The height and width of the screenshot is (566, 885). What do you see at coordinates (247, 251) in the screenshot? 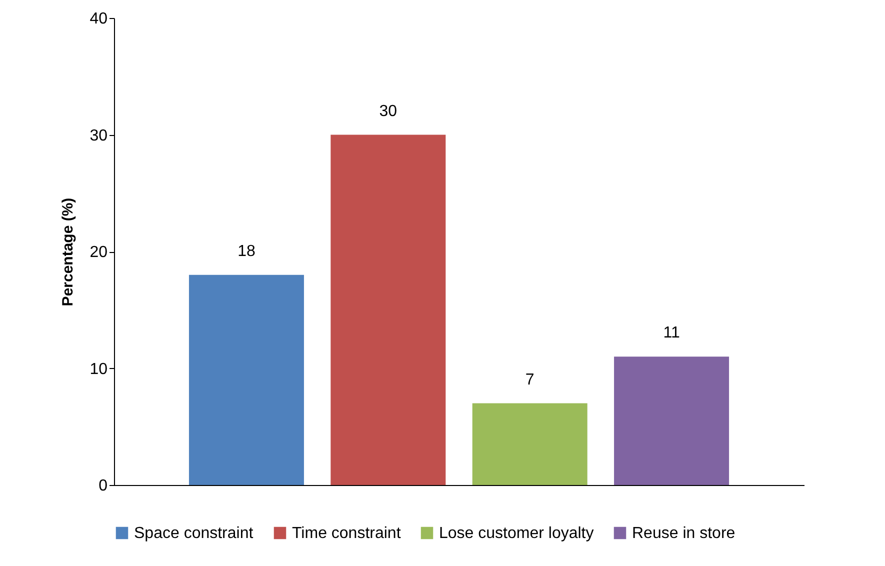
I see `data-label: 18` at bounding box center [247, 251].